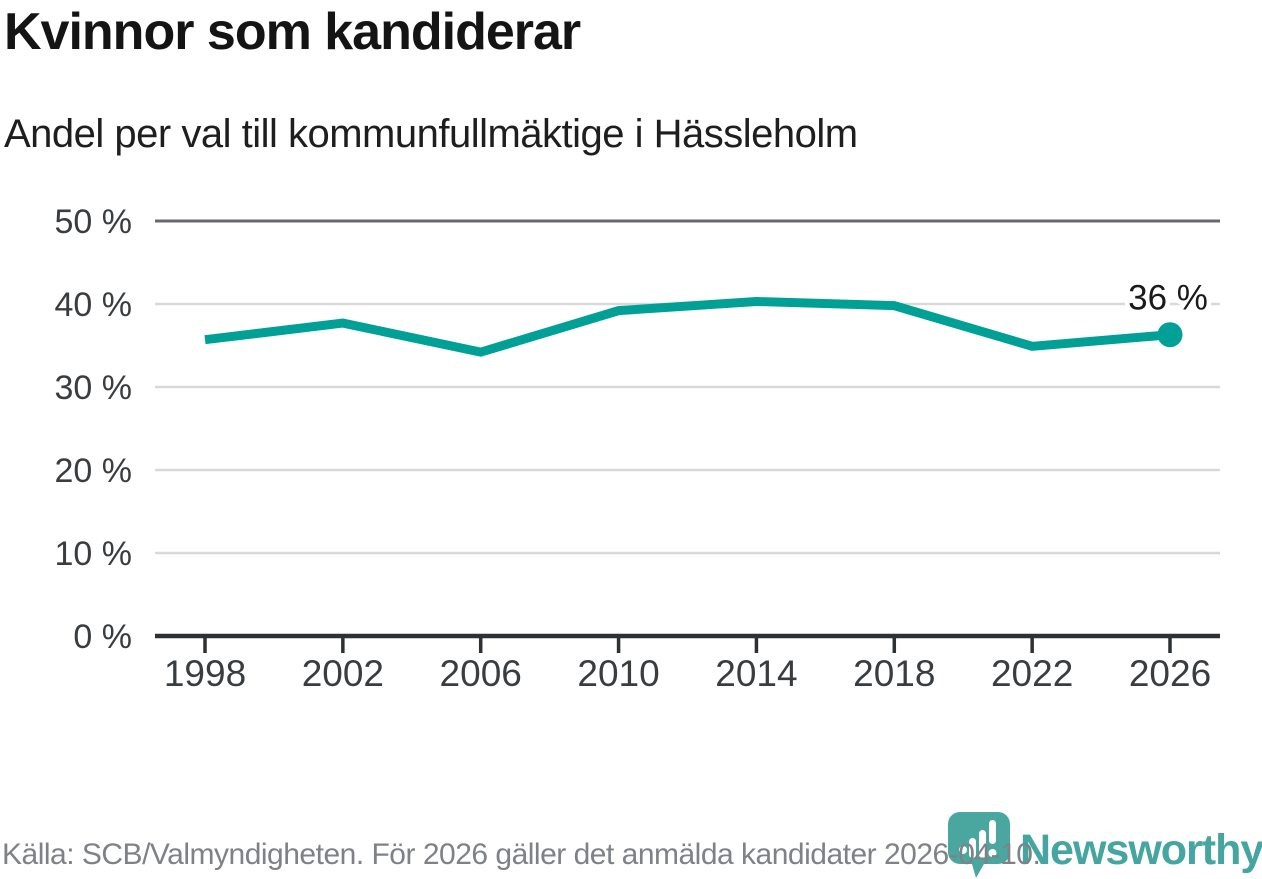 Image resolution: width=1262 pixels, height=879 pixels. Describe the element at coordinates (94, 388) in the screenshot. I see `y-tick-label: 30 %` at that location.